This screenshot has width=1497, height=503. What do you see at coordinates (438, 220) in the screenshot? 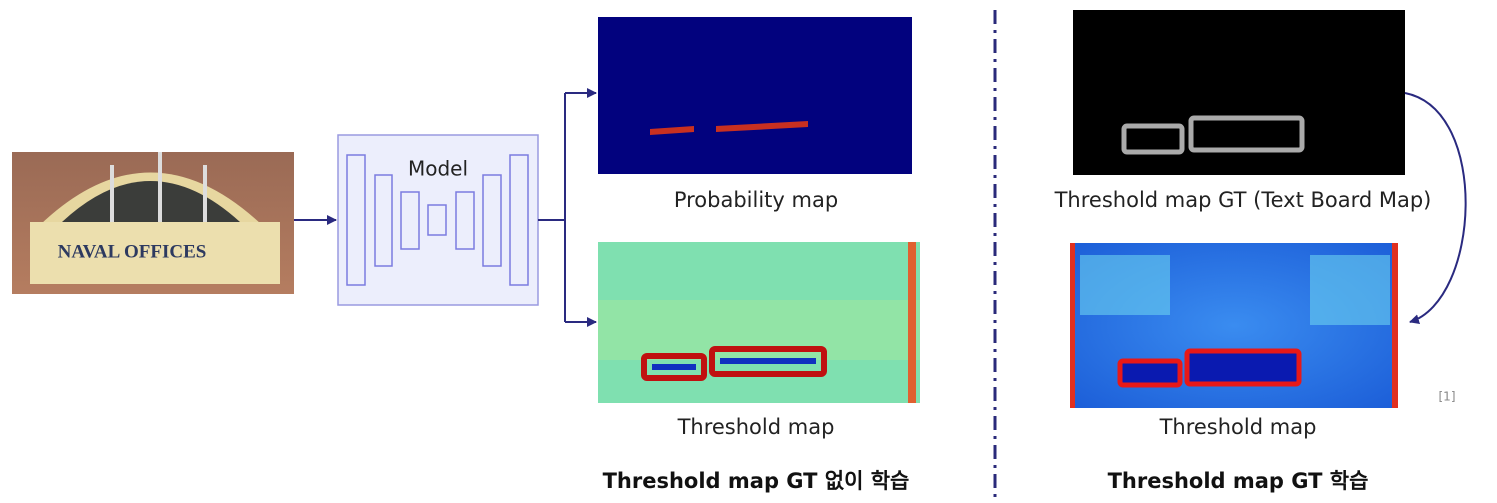
I see `model-block` at bounding box center [438, 220].